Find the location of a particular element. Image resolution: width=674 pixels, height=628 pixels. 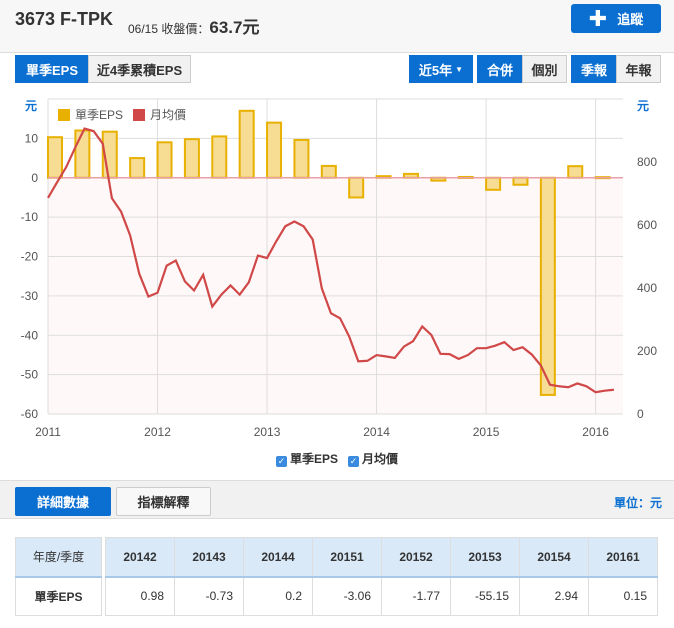

toggle-price: ✓ 月均價 is located at coordinates (373, 458).